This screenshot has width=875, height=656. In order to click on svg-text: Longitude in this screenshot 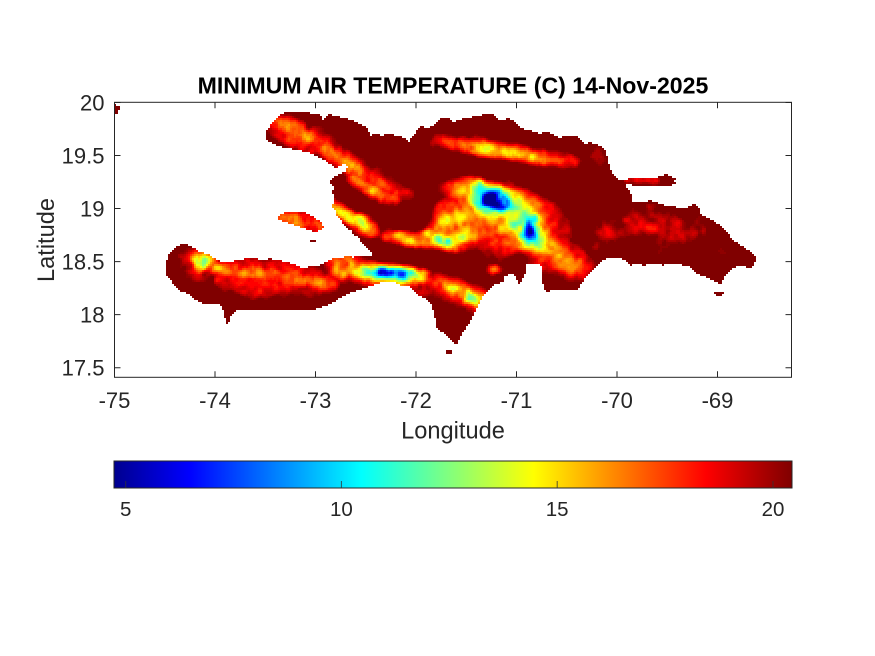, I will do `click(453, 432)`.